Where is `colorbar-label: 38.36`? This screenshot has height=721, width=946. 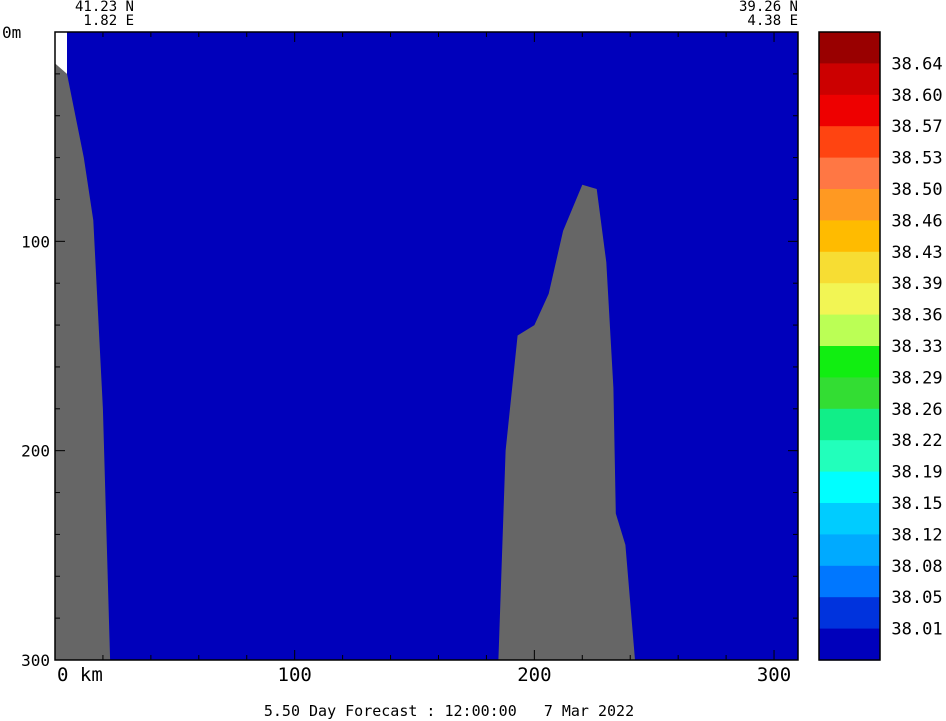
colorbar-label: 38.36 is located at coordinates (916, 316).